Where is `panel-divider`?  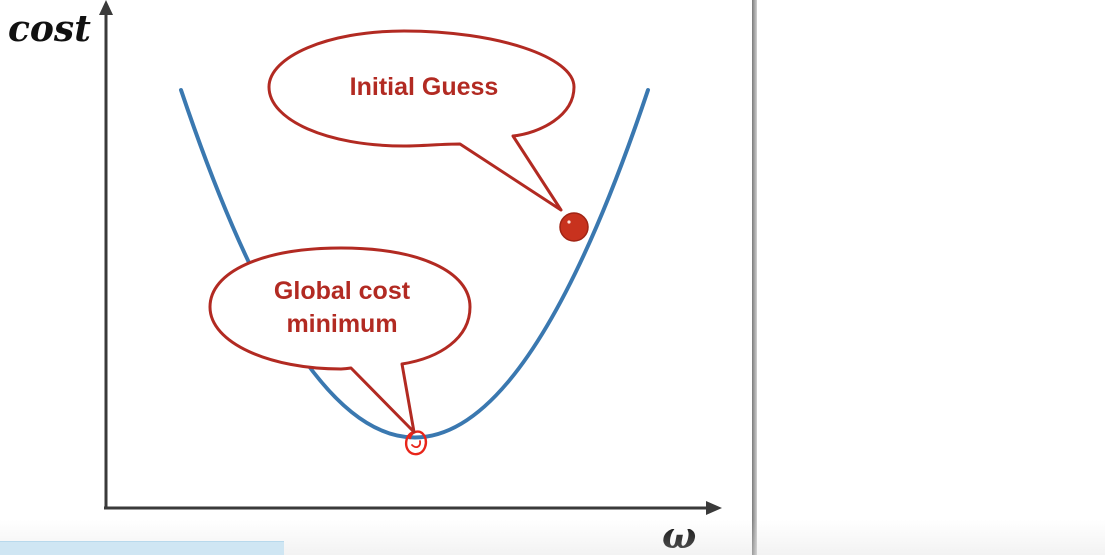 panel-divider is located at coordinates (754, 277).